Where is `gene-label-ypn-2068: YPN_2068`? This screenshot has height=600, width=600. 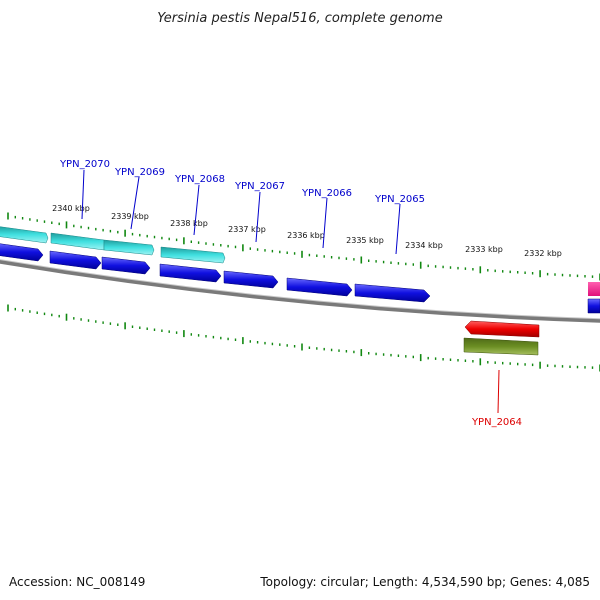
gene-label-ypn-2068: YPN_2068 is located at coordinates (199, 179).